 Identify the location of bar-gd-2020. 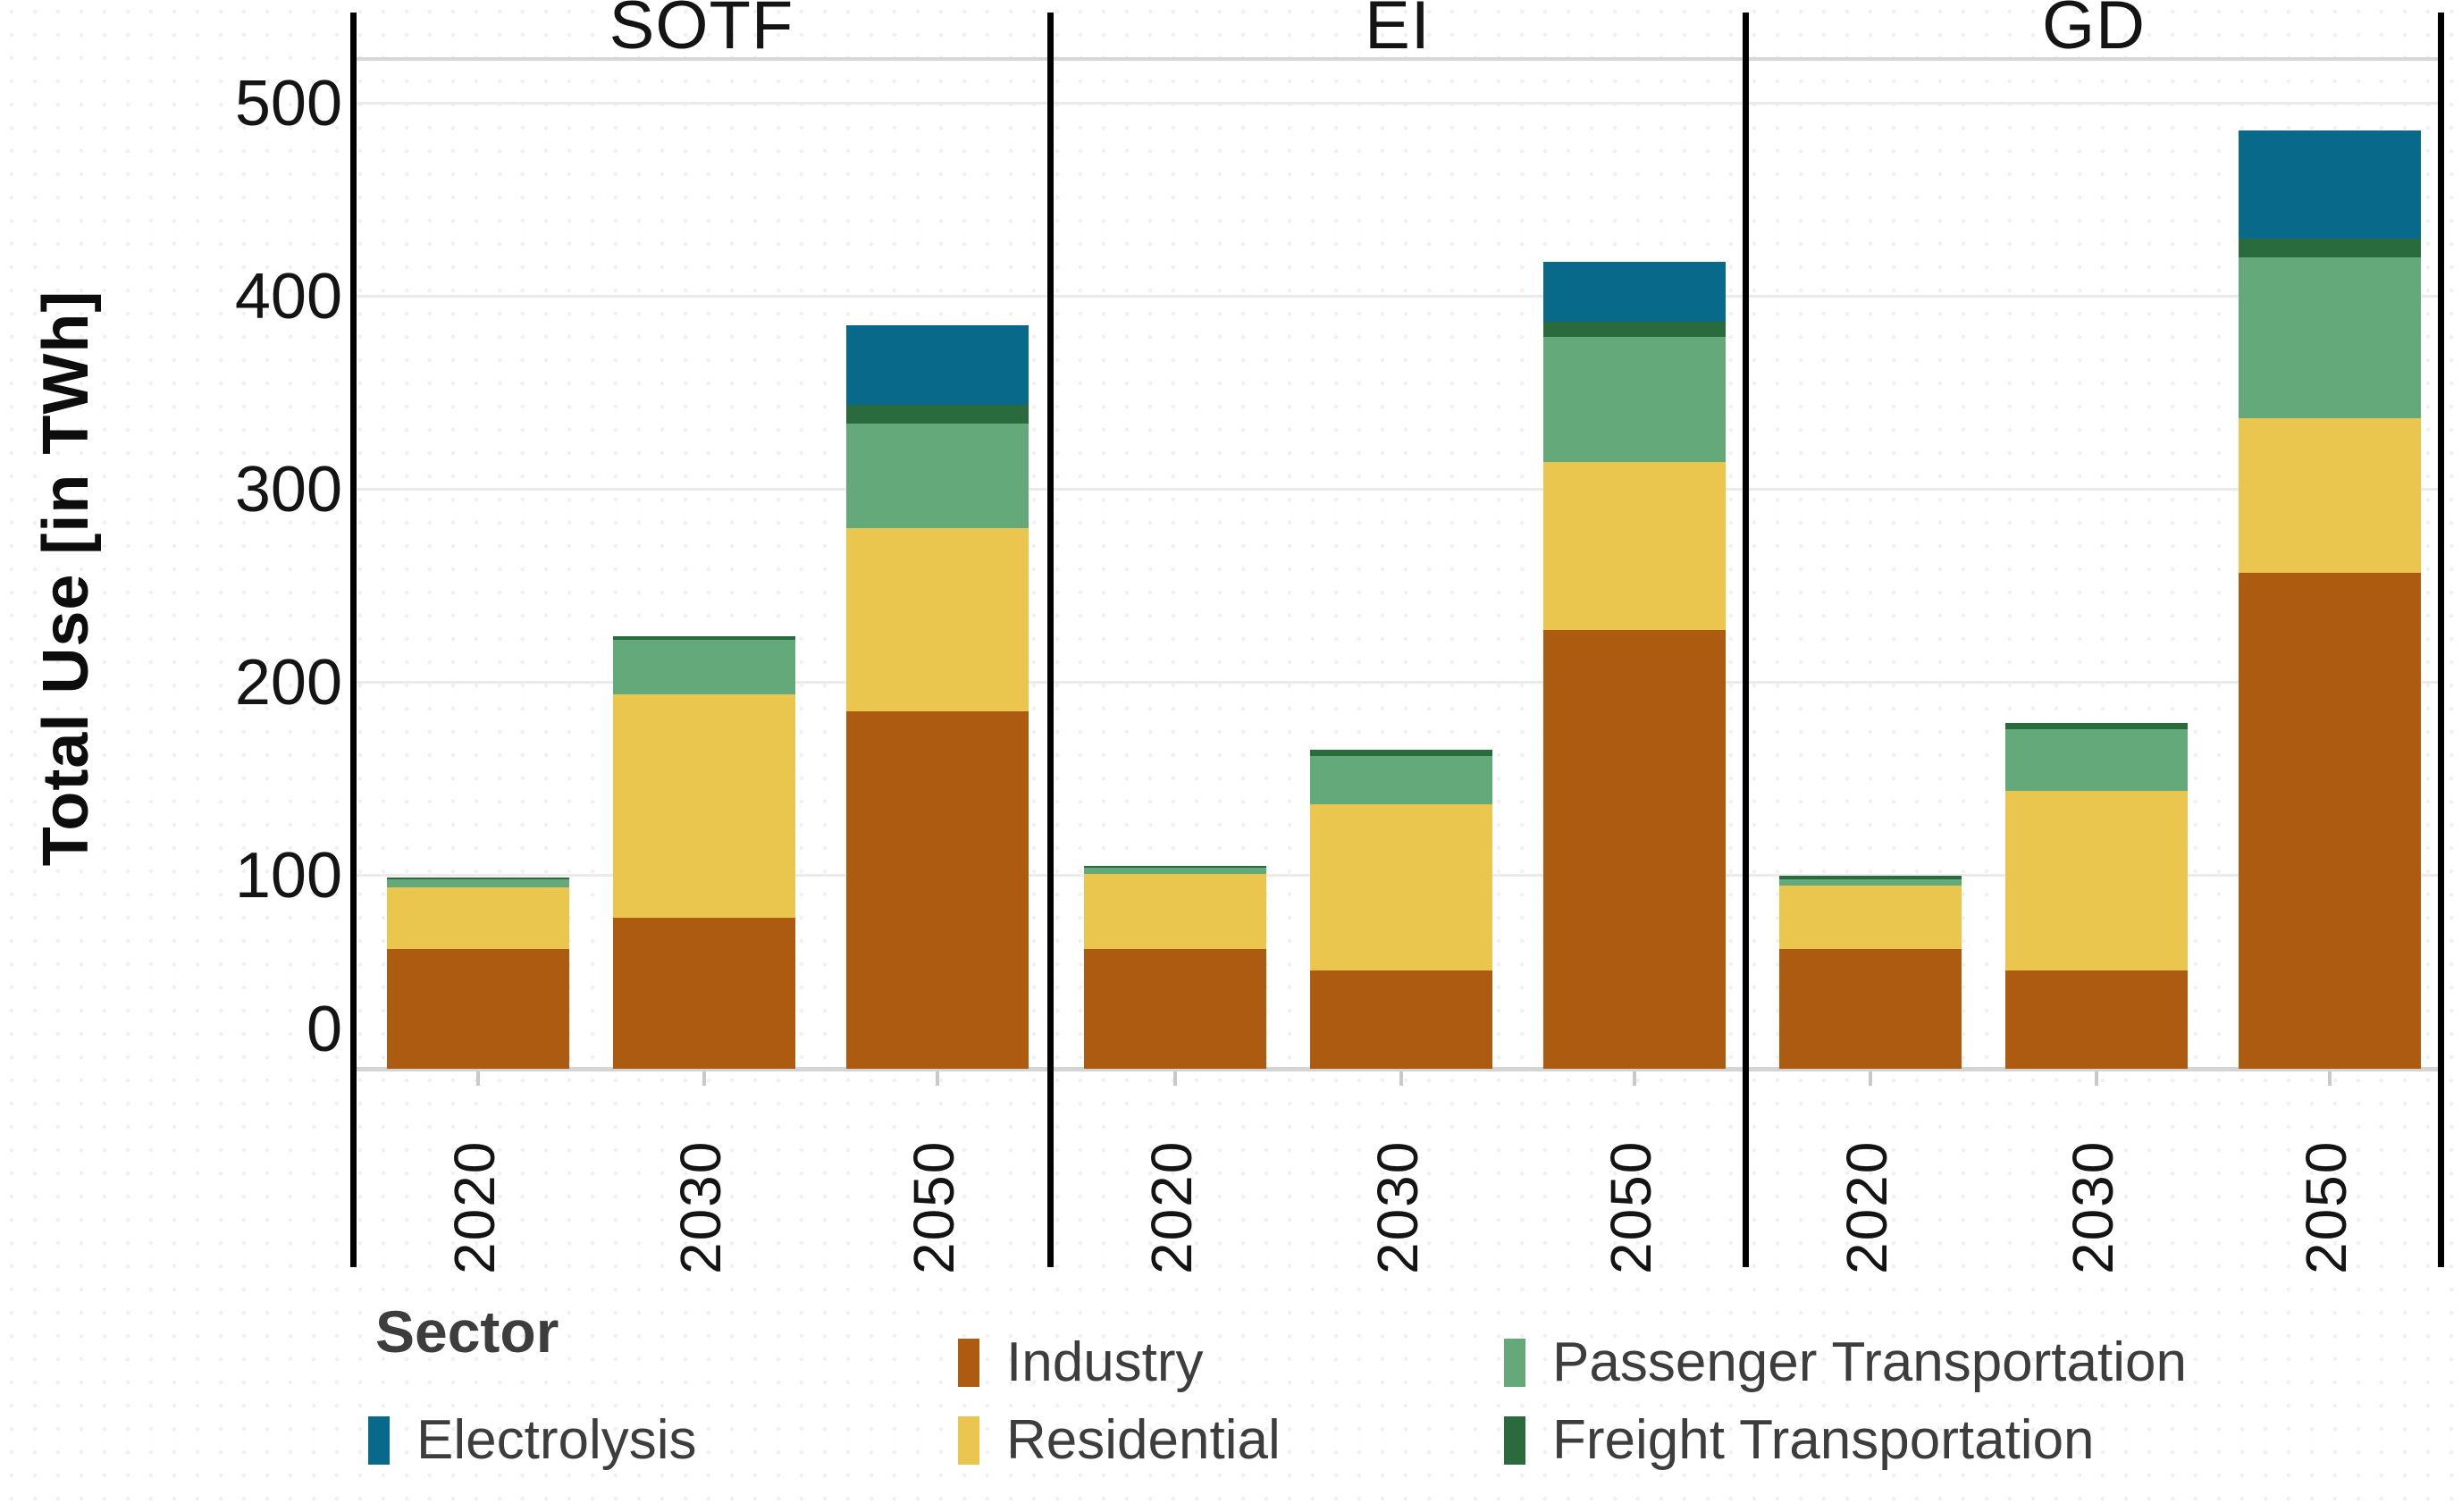
(1871, 972).